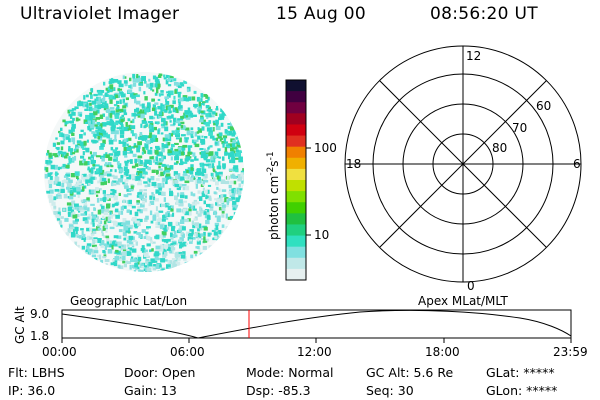  Describe the element at coordinates (32, 390) in the screenshot. I see `ip-value: IP: 36.0` at that location.